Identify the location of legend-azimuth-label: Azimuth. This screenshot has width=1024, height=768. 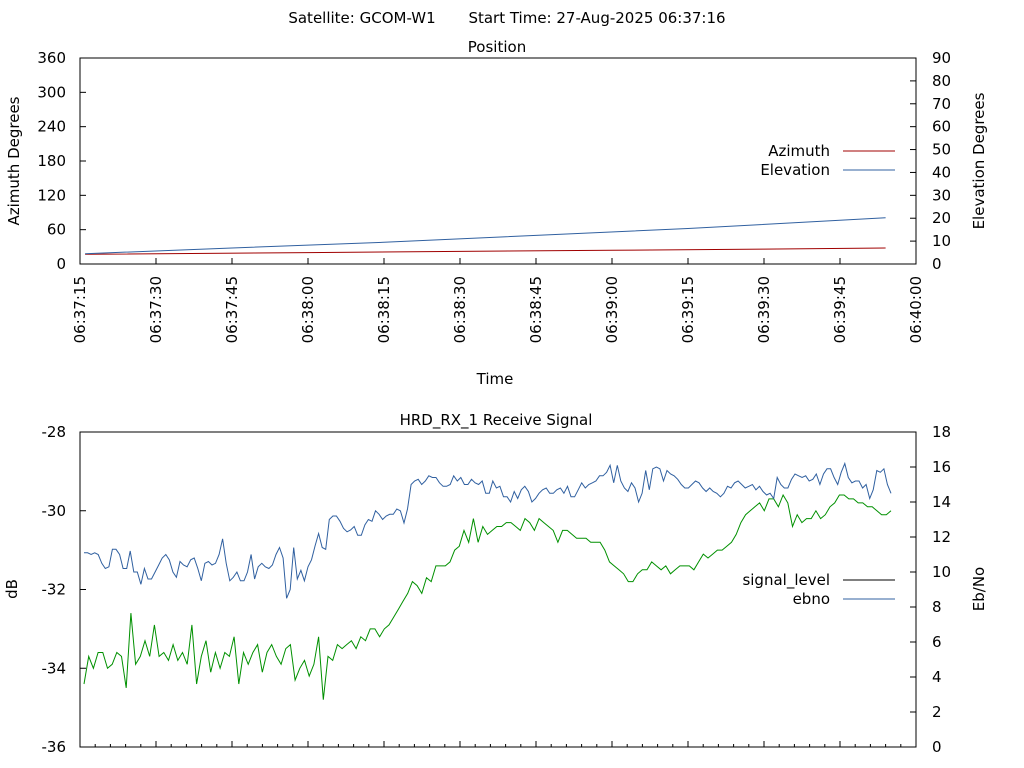
(799, 151).